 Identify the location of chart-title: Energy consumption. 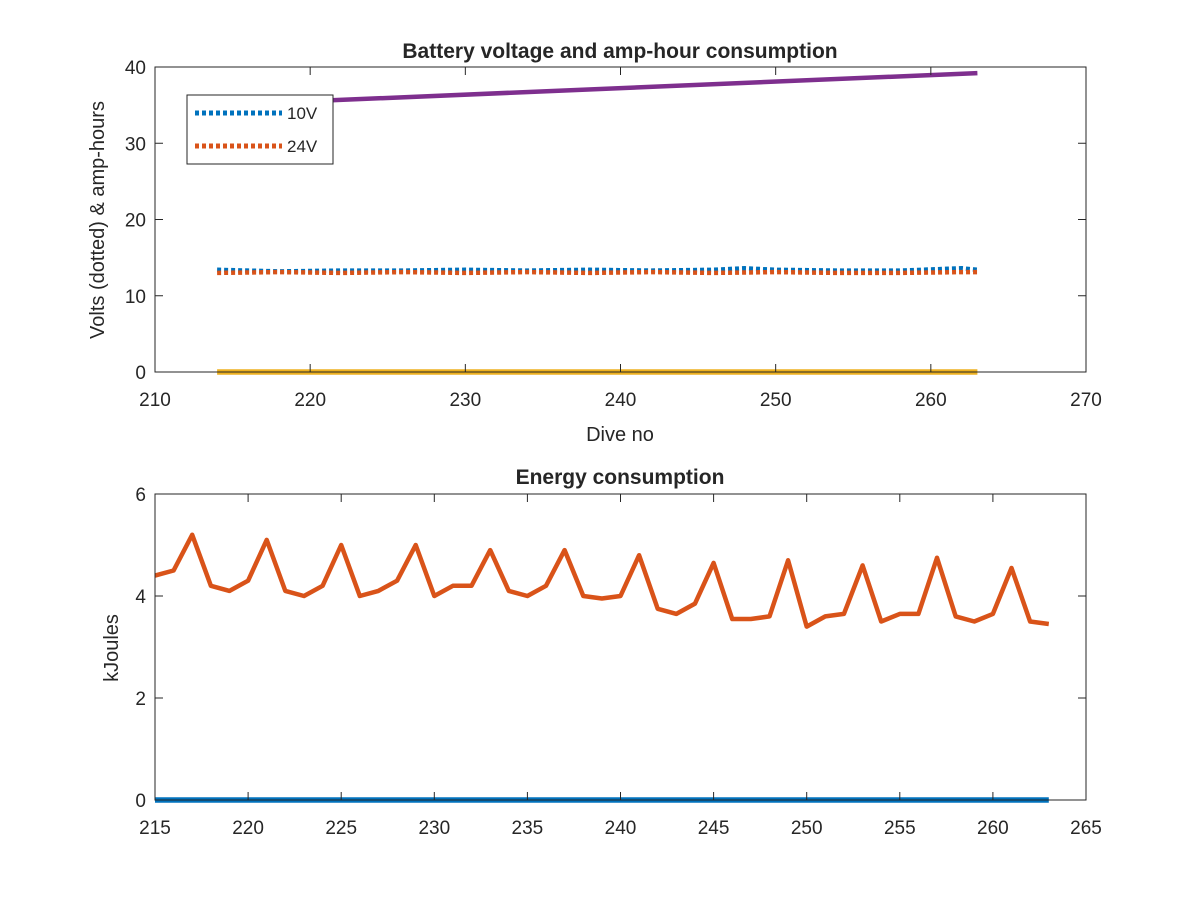
(620, 477).